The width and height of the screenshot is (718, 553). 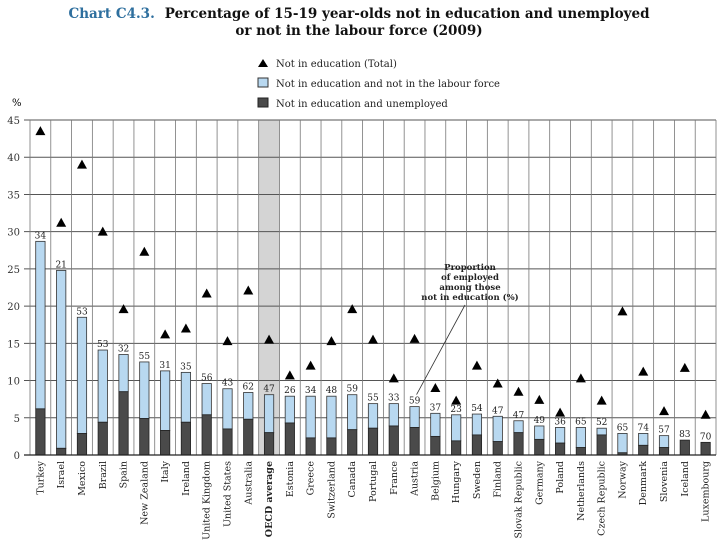 I want to click on data-label: 54, so click(x=477, y=409).